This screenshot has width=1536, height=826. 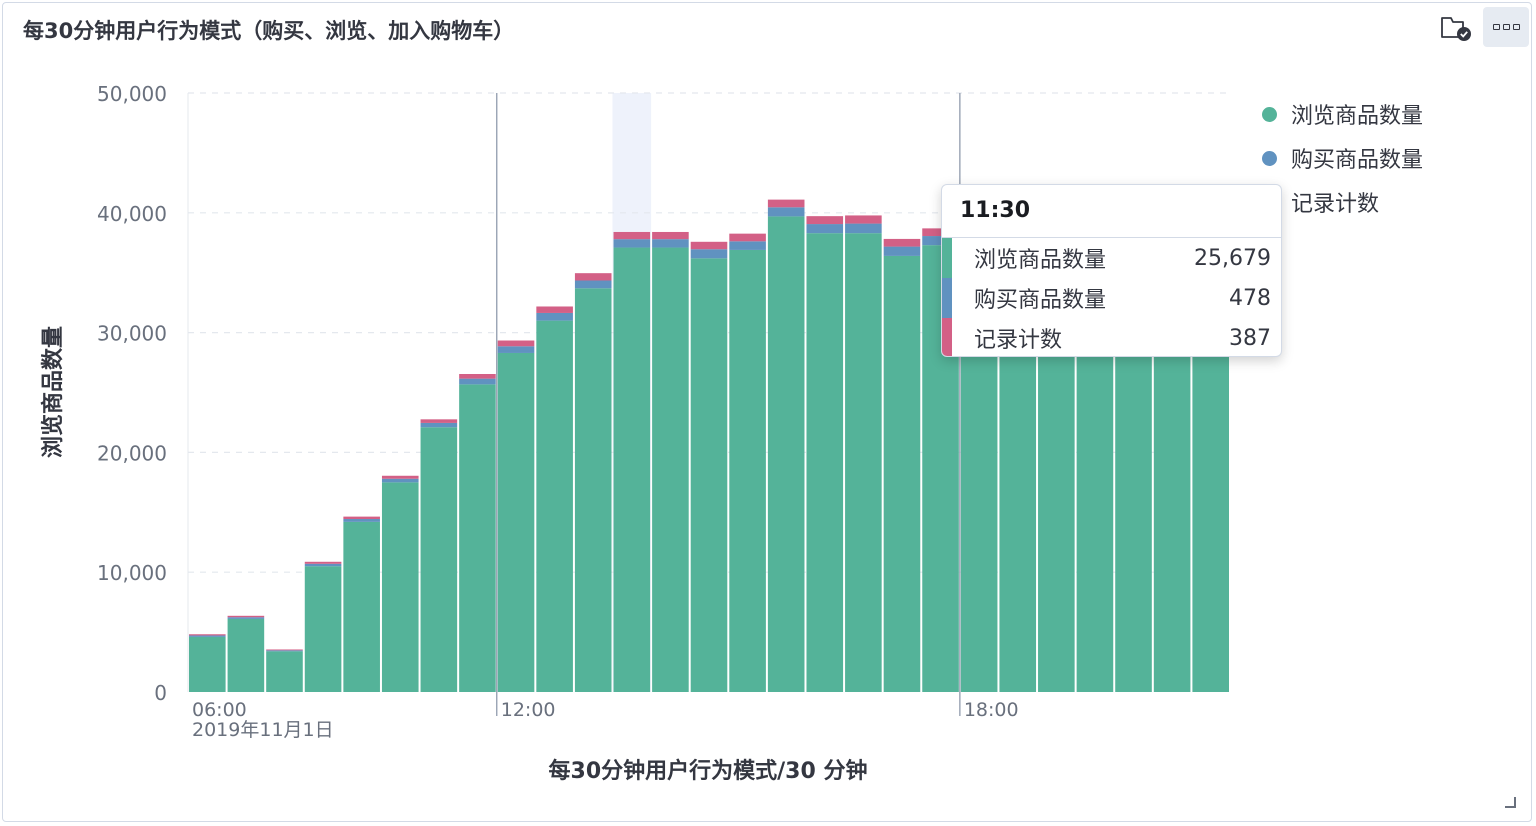 I want to click on y-axis-title: 浏览商品数量, so click(x=53, y=392).